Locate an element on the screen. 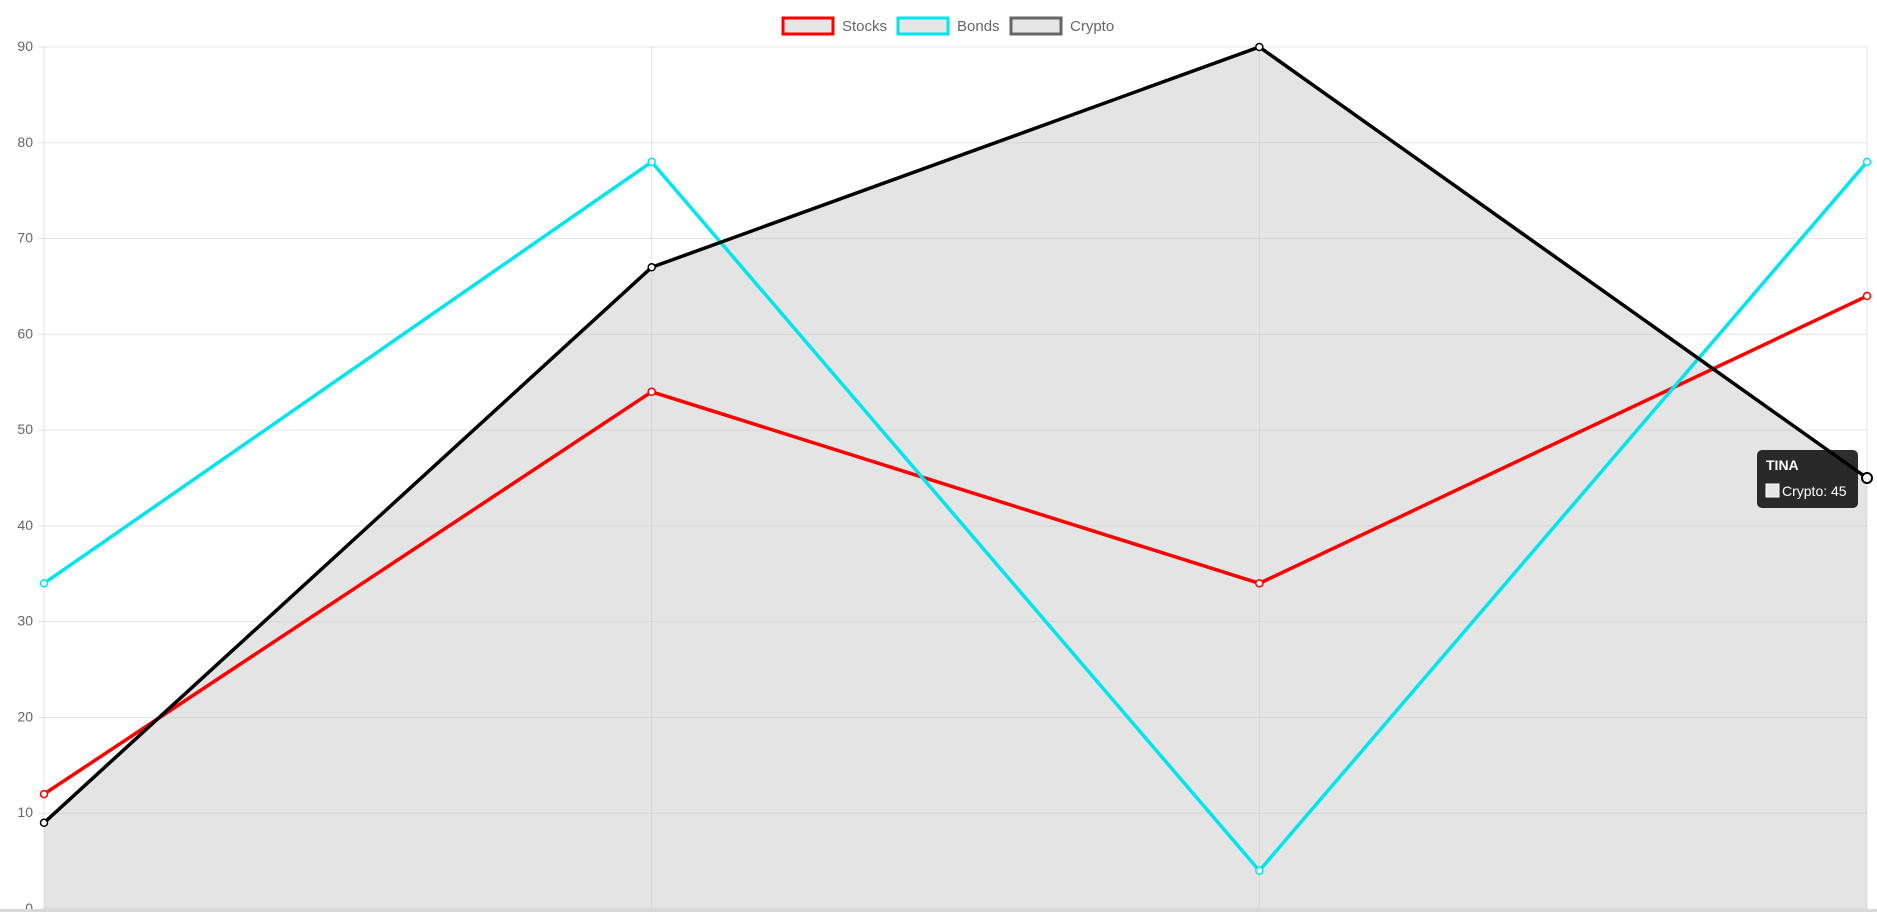  y-tick-label: 90 is located at coordinates (25, 46).